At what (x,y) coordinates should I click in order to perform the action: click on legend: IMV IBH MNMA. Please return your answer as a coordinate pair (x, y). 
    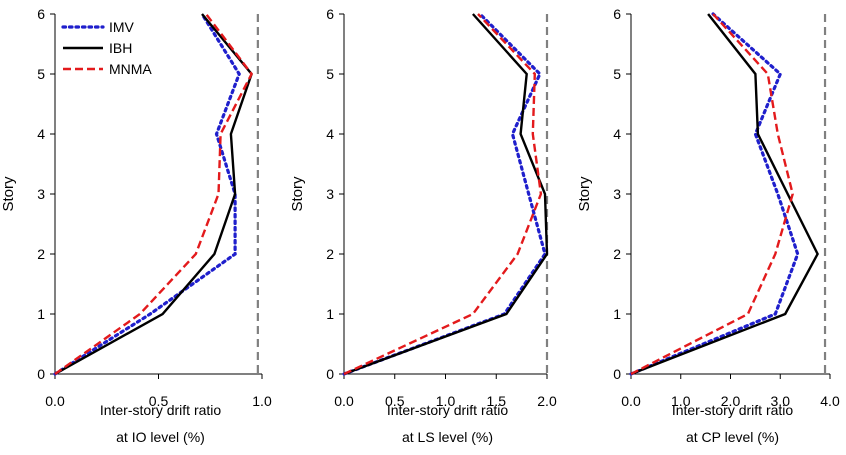
    Looking at the image, I should click on (106, 48).